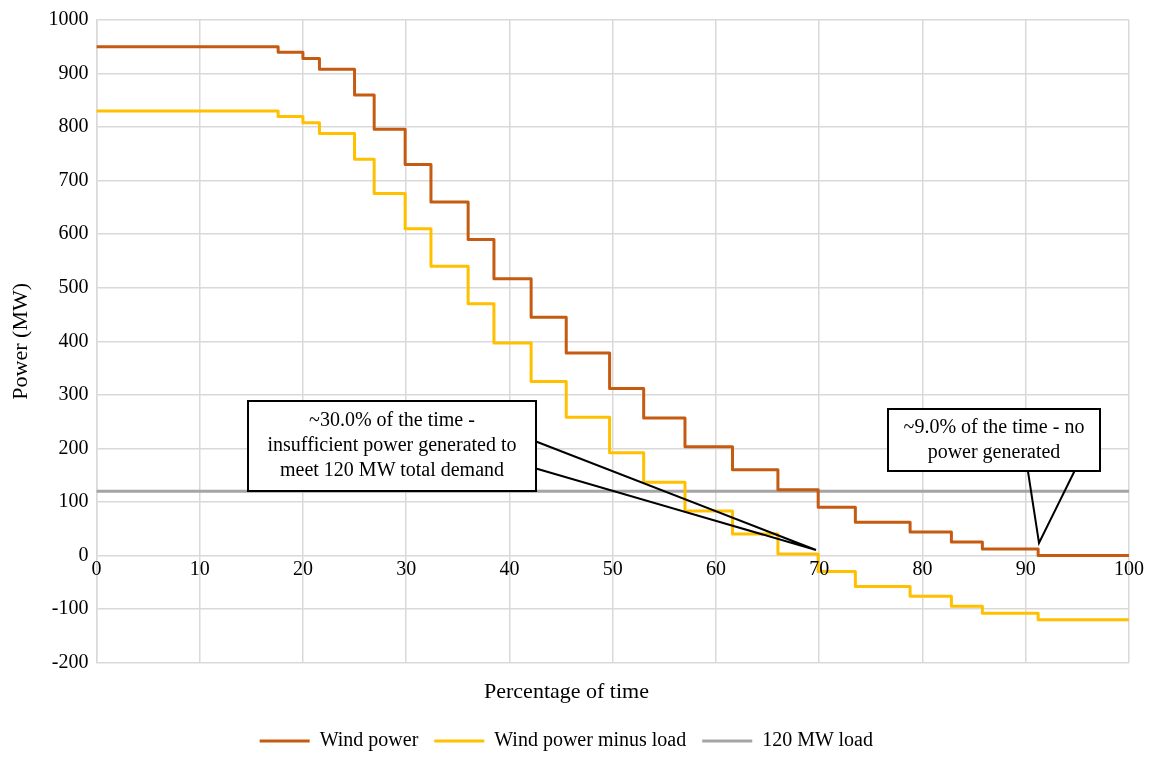 The height and width of the screenshot is (765, 1151). I want to click on legend-label: Wind power, so click(369, 740).